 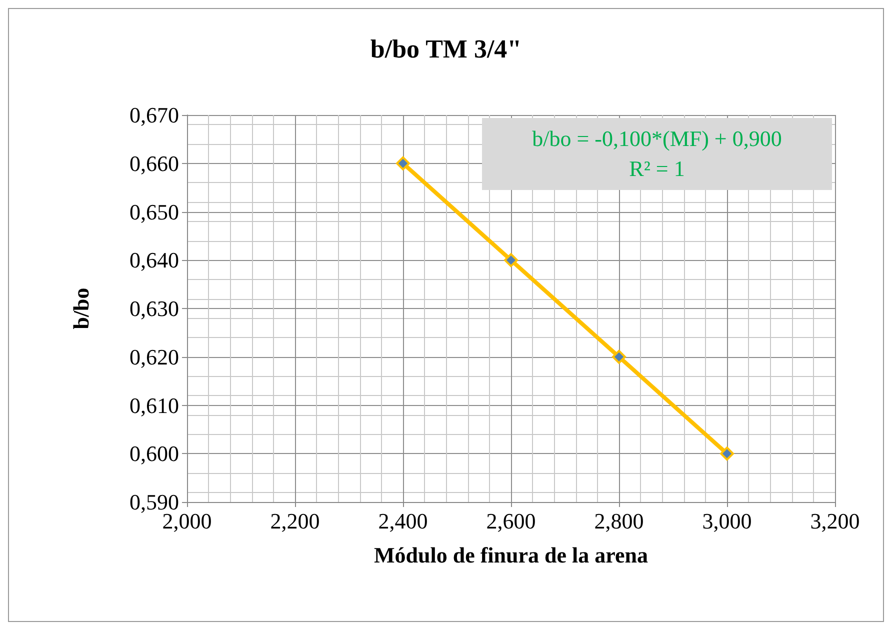 I want to click on y-tick-label: 0,630, so click(x=154, y=308).